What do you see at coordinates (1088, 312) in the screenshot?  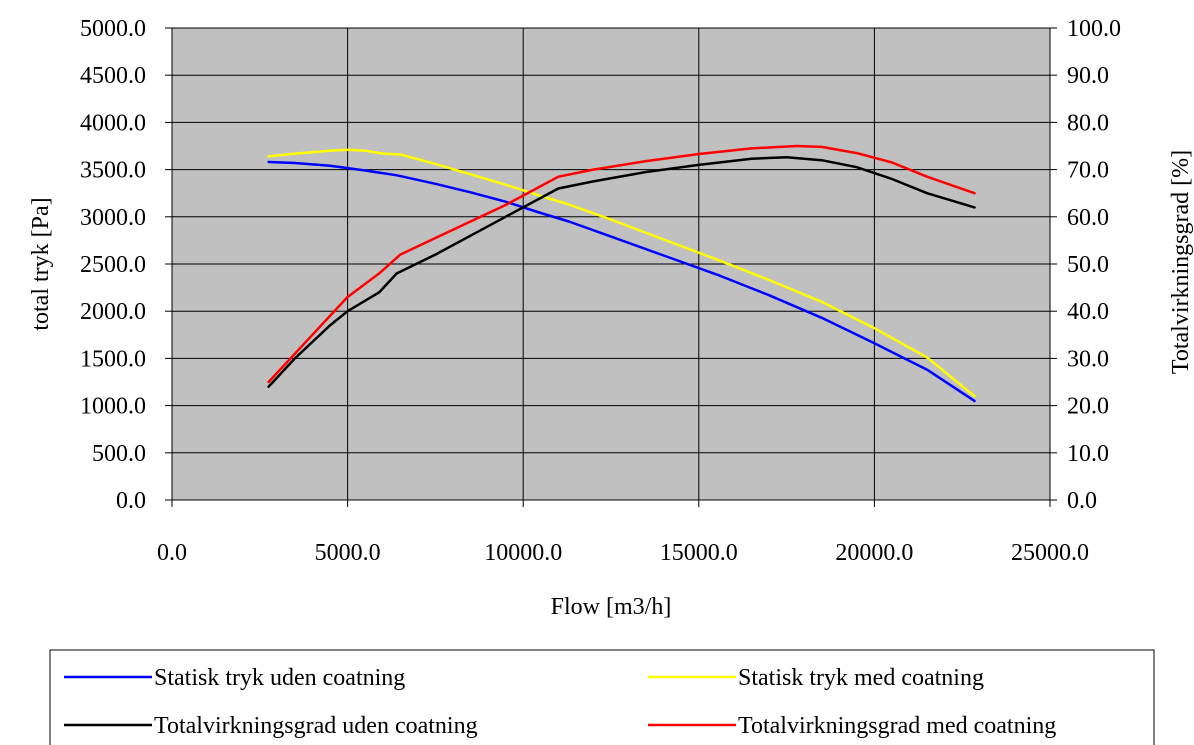 I see `y2-tick-label: 40.0` at bounding box center [1088, 312].